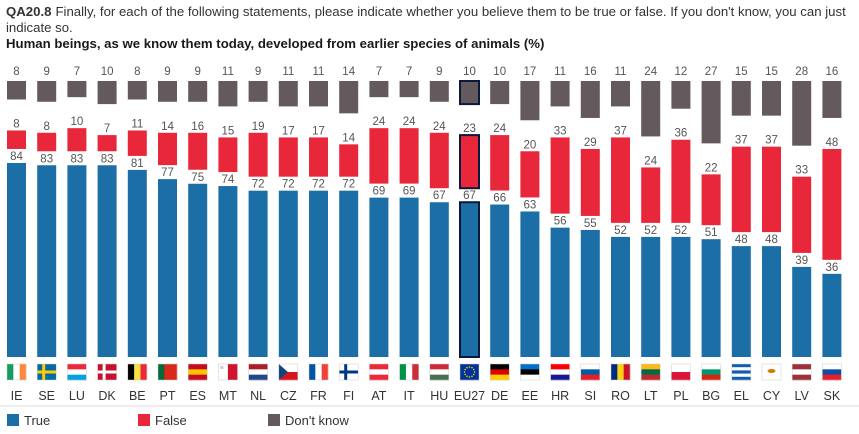  What do you see at coordinates (832, 396) in the screenshot?
I see `category-label-sk: SK` at bounding box center [832, 396].